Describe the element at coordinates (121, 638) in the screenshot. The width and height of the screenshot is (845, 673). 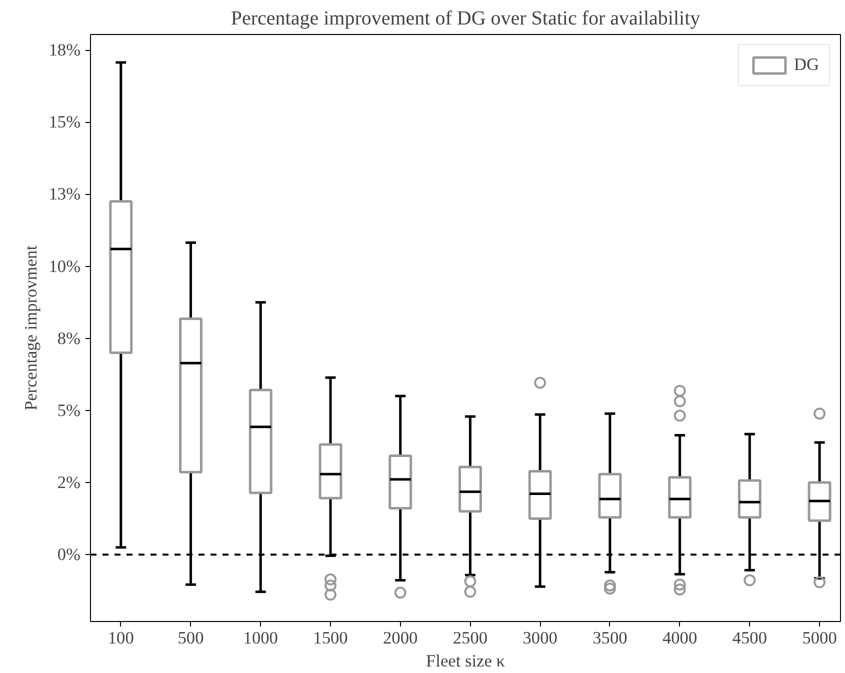
I see `x-tick-label: 100` at that location.